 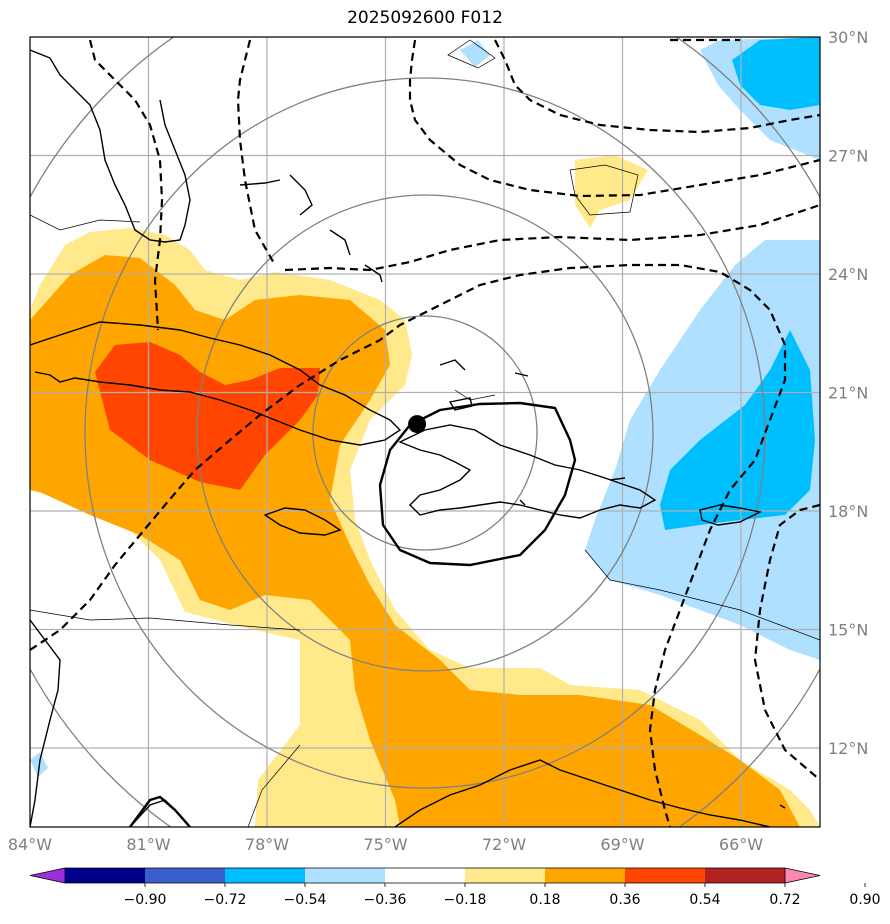 I want to click on latitude-tick-label: 18°N, so click(x=848, y=511).